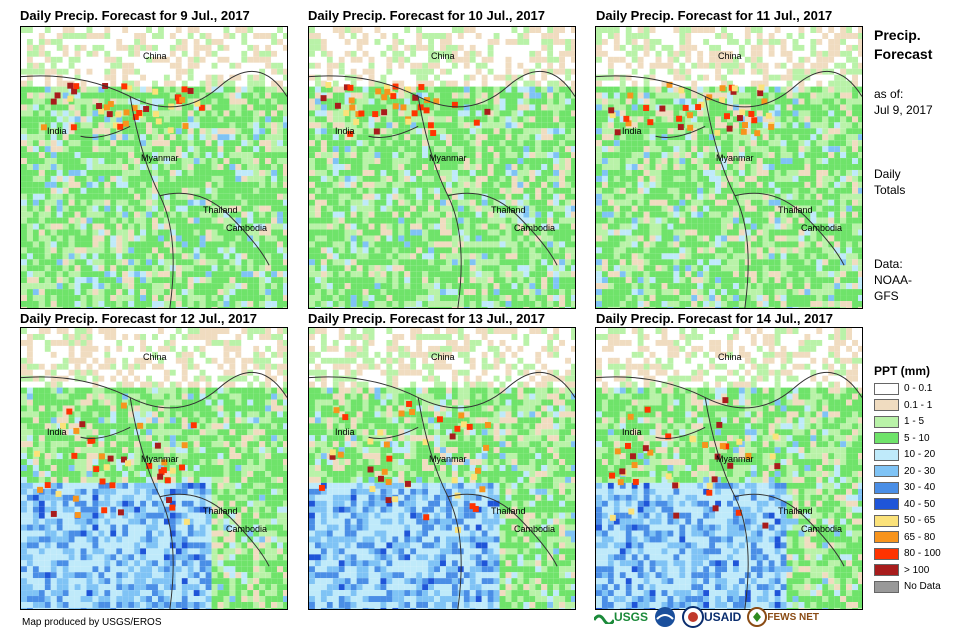 This screenshot has width=967, height=639. I want to click on legend-item: 40 - 50, so click(904, 504).